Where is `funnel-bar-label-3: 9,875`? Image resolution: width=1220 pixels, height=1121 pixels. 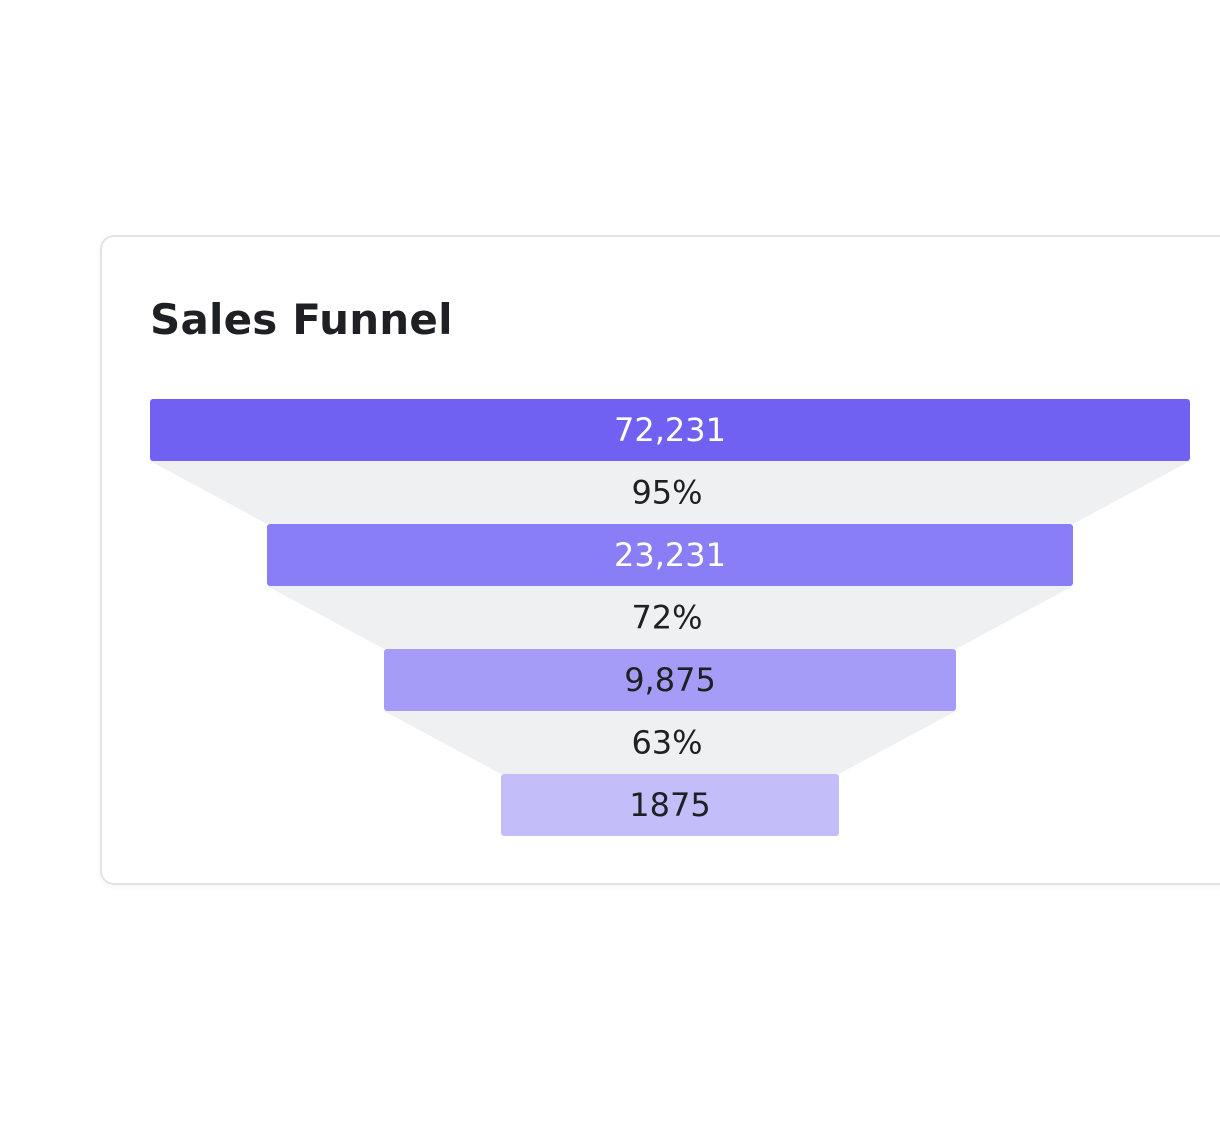
funnel-bar-label-3: 9,875 is located at coordinates (670, 680).